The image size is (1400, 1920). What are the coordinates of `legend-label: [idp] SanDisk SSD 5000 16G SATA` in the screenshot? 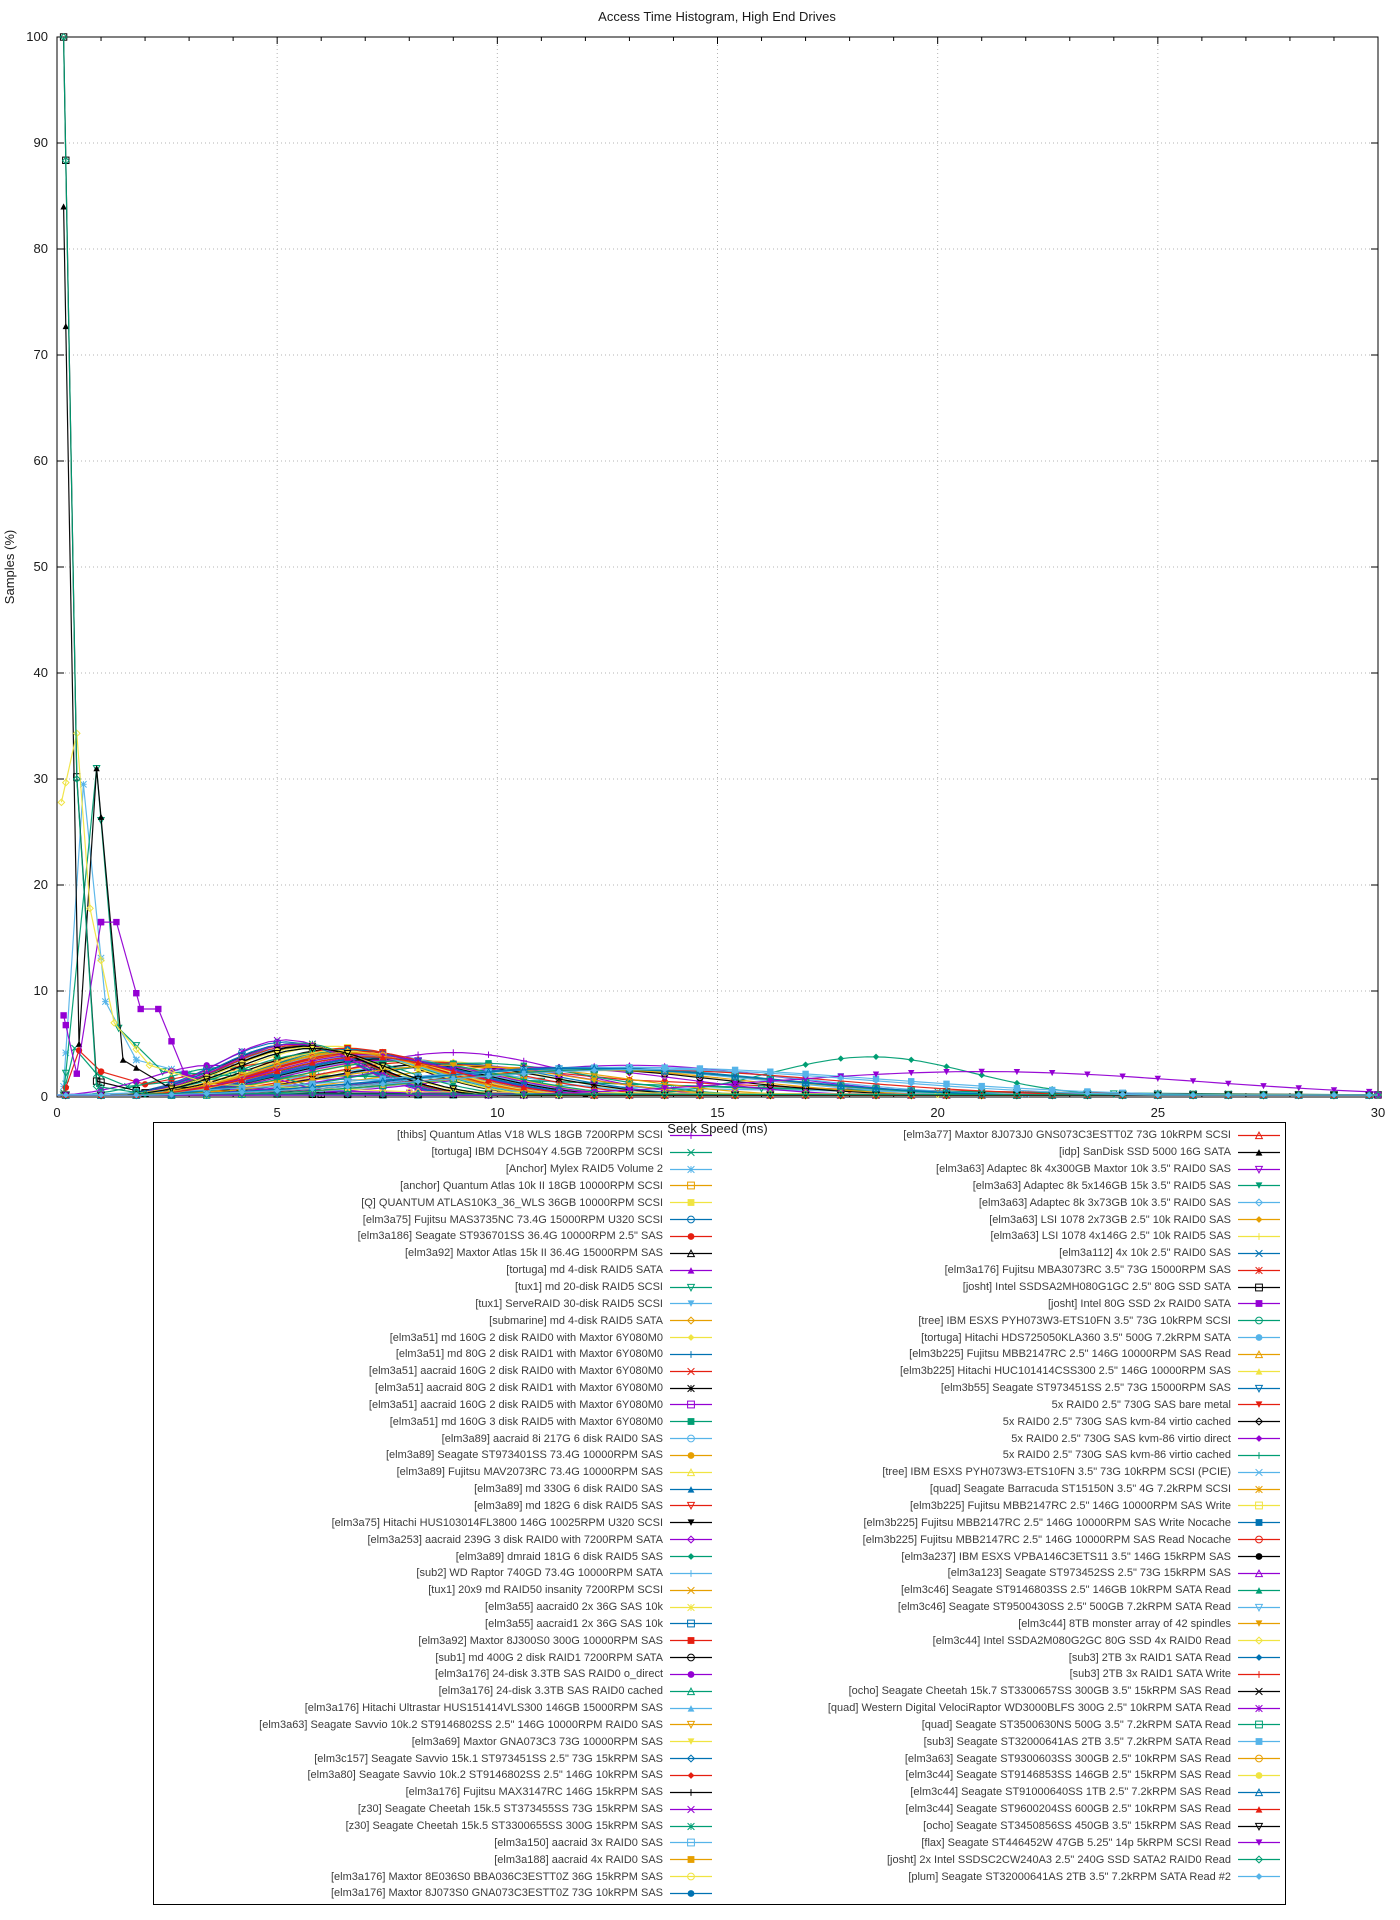 It's located at (1144, 1152).